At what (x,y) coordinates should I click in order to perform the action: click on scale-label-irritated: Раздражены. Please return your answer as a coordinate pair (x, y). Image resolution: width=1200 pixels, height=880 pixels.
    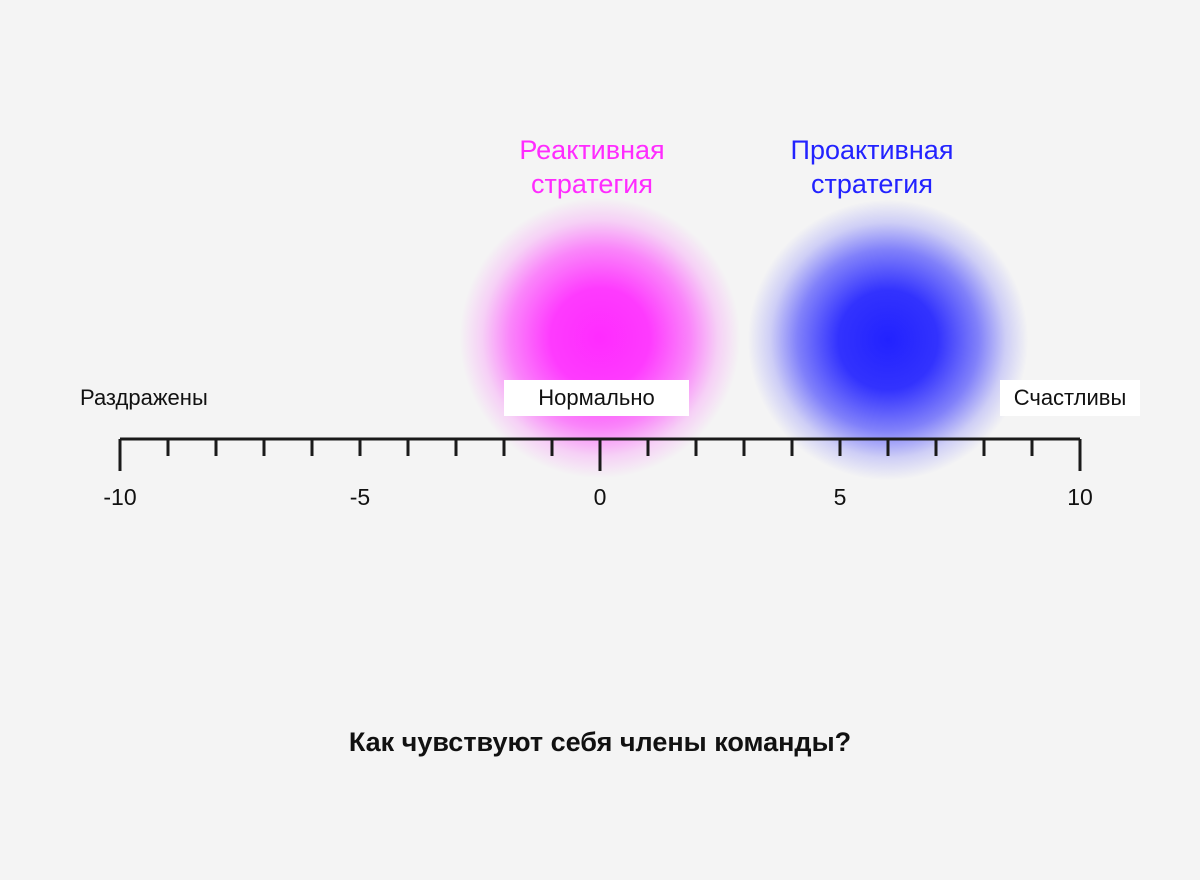
    Looking at the image, I should click on (144, 397).